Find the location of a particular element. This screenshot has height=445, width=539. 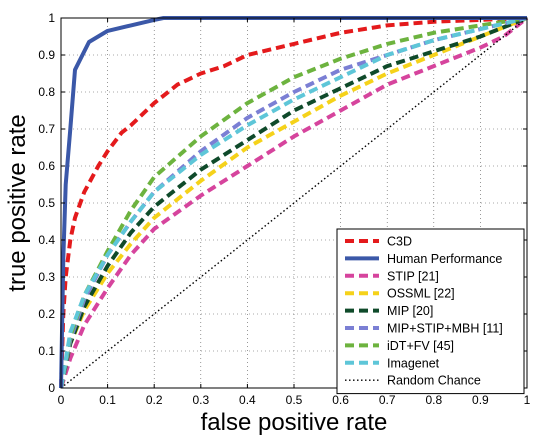

legend-entry-label: C3D is located at coordinates (399, 242).